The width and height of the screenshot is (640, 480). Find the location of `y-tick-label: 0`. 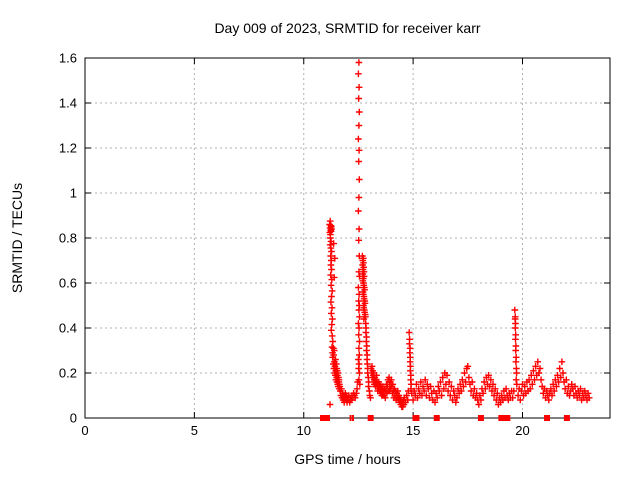

y-tick-label: 0 is located at coordinates (73, 418).